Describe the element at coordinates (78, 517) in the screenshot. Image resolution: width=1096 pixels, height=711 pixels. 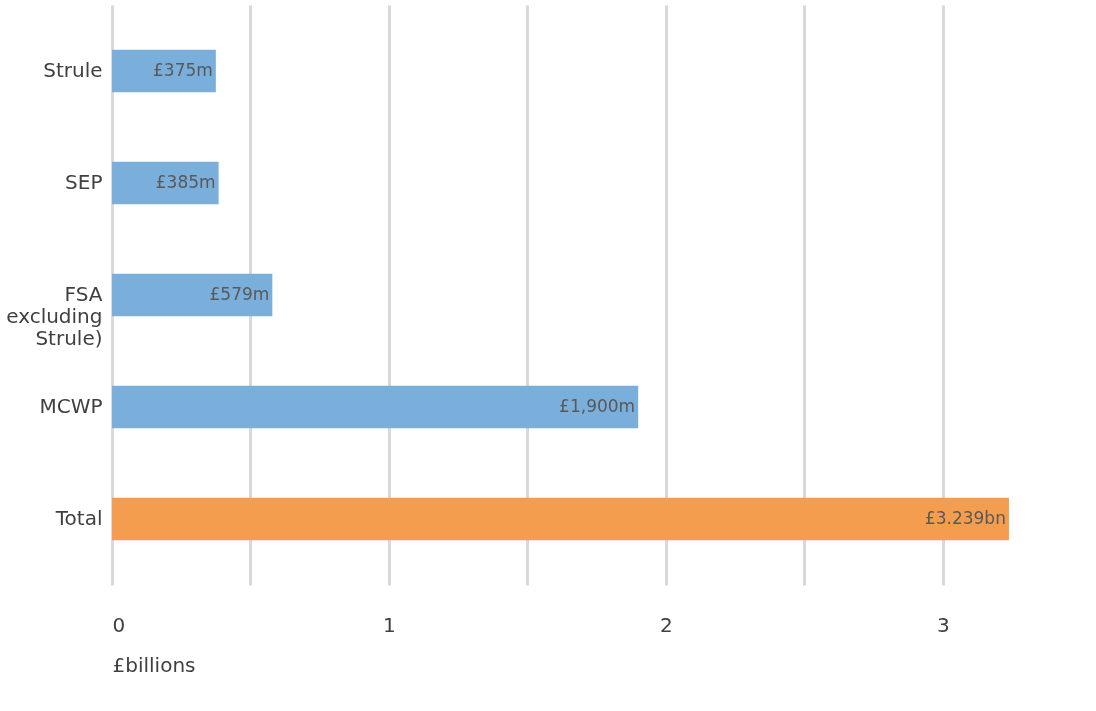
I see `y-tick-label: Total` at that location.